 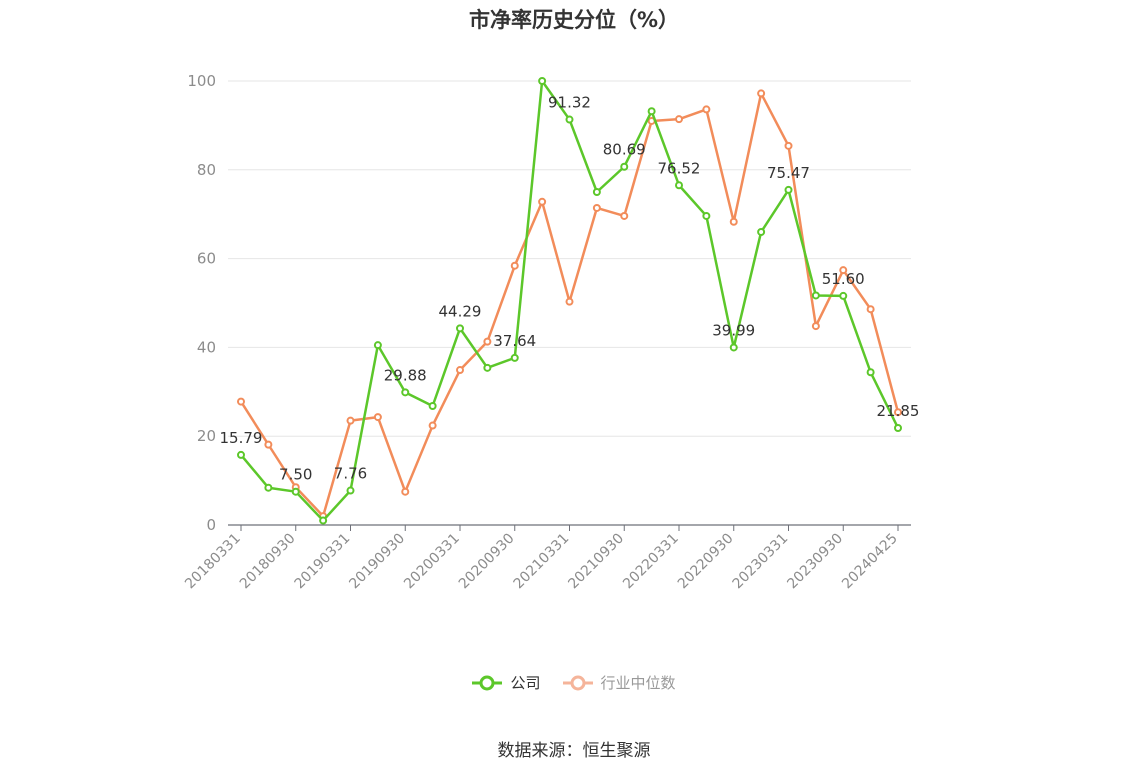 I want to click on data-label: 7.50, so click(x=295, y=475).